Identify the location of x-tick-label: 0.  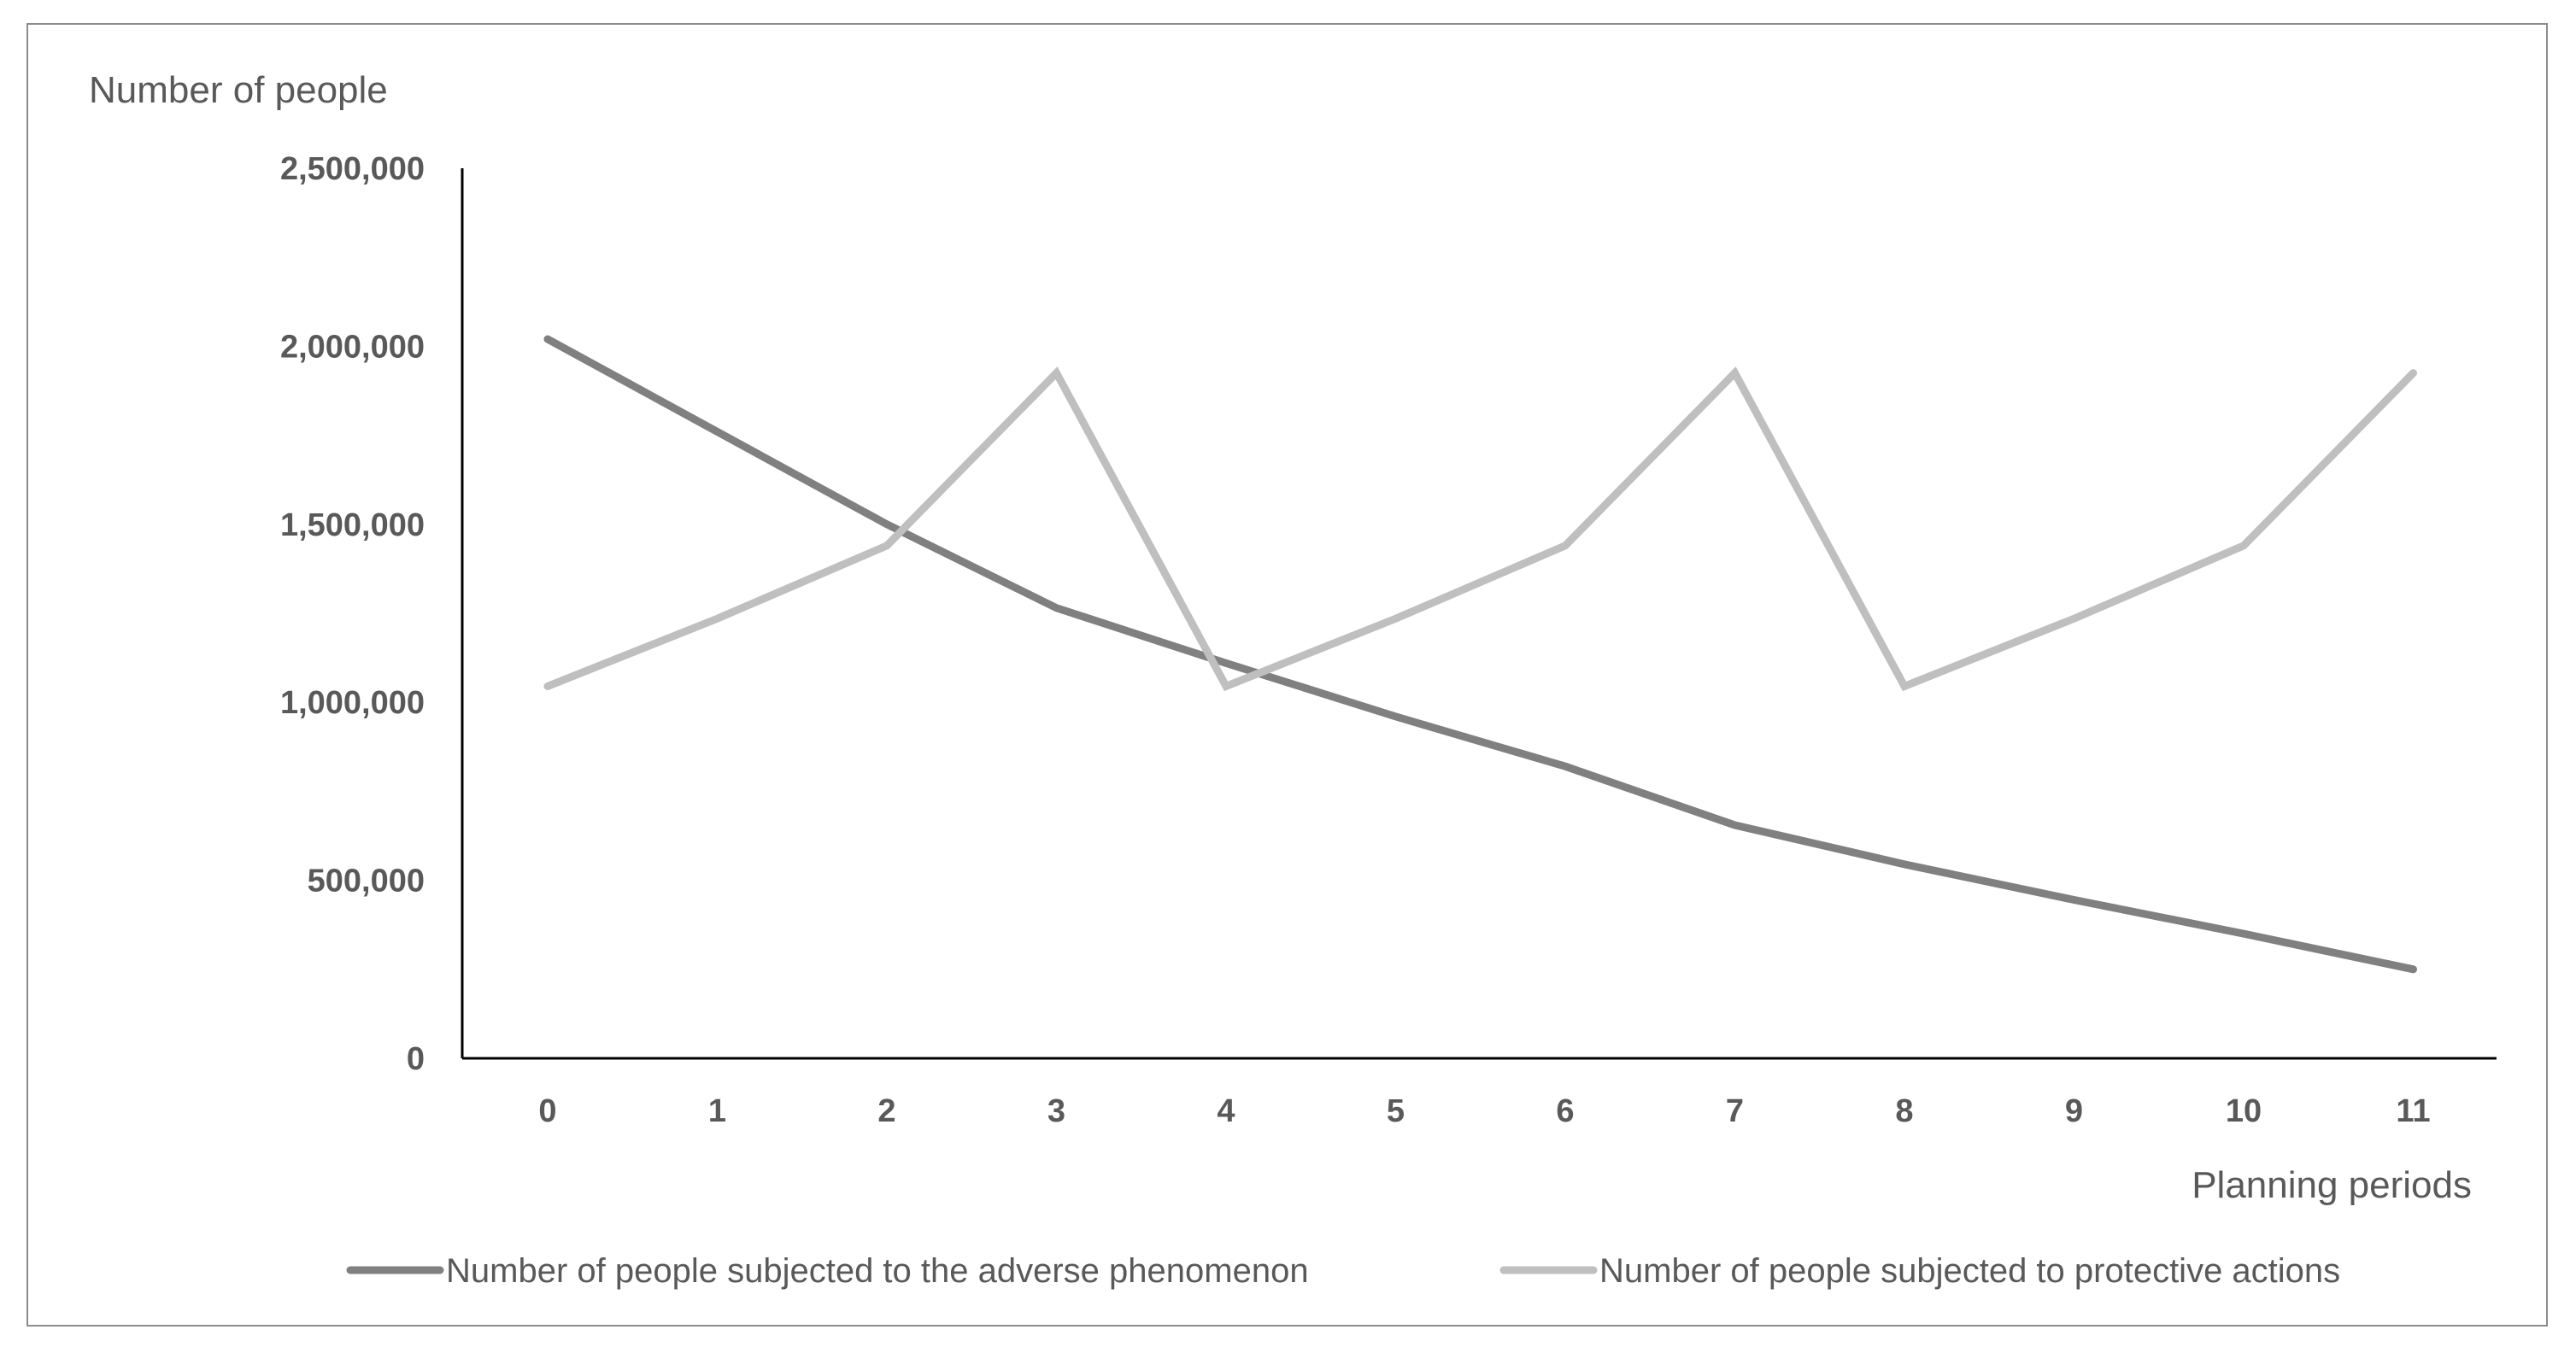
(547, 1111).